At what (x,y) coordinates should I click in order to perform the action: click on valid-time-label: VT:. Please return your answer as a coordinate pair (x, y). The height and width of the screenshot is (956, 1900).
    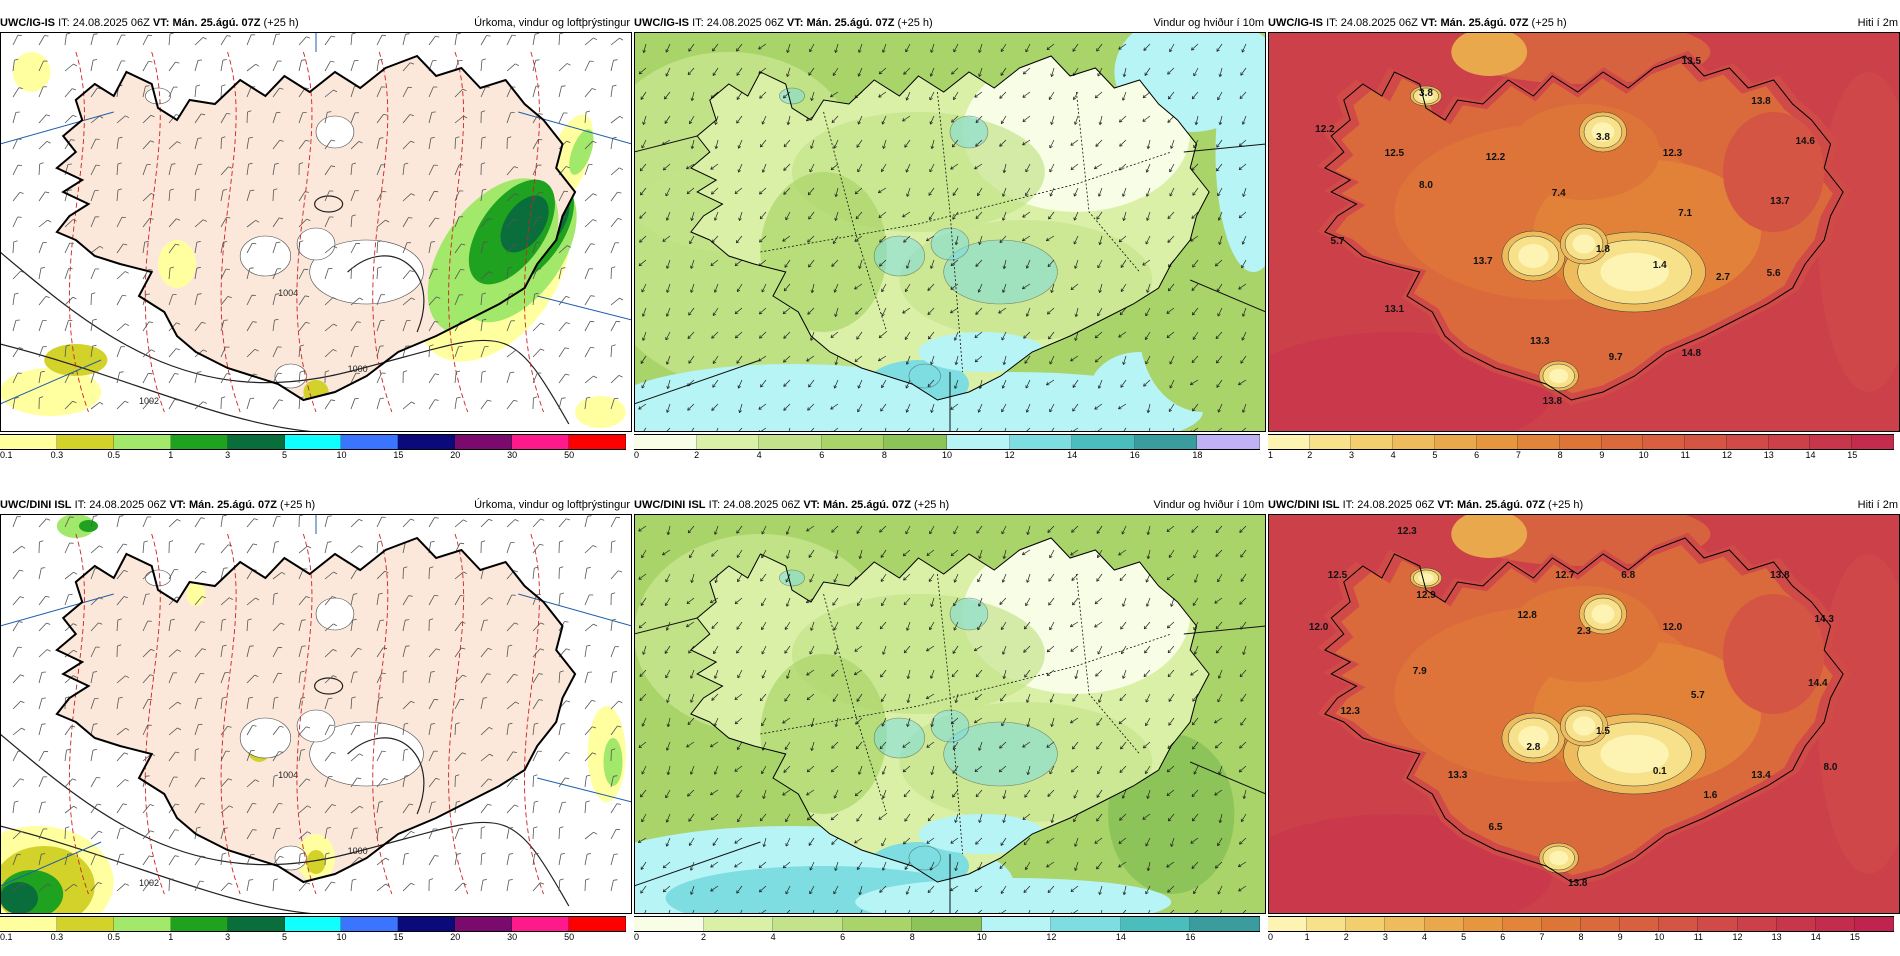
    Looking at the image, I should click on (177, 505).